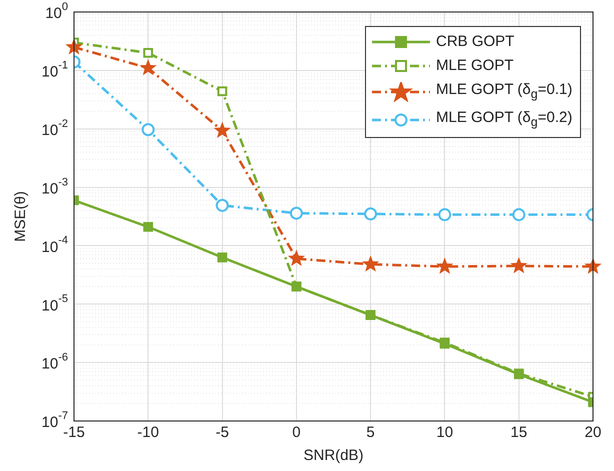 The height and width of the screenshot is (471, 614). Describe the element at coordinates (148, 433) in the screenshot. I see `x-tick-label: -10` at that location.